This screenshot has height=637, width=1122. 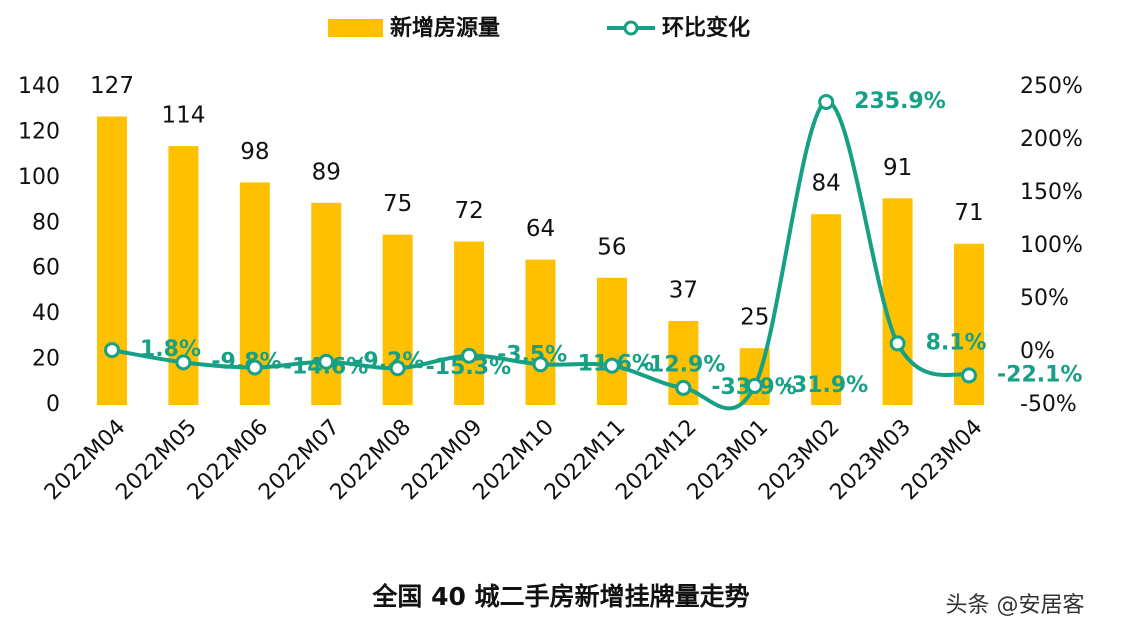 I want to click on value-label: -12.9%, so click(x=682, y=365).